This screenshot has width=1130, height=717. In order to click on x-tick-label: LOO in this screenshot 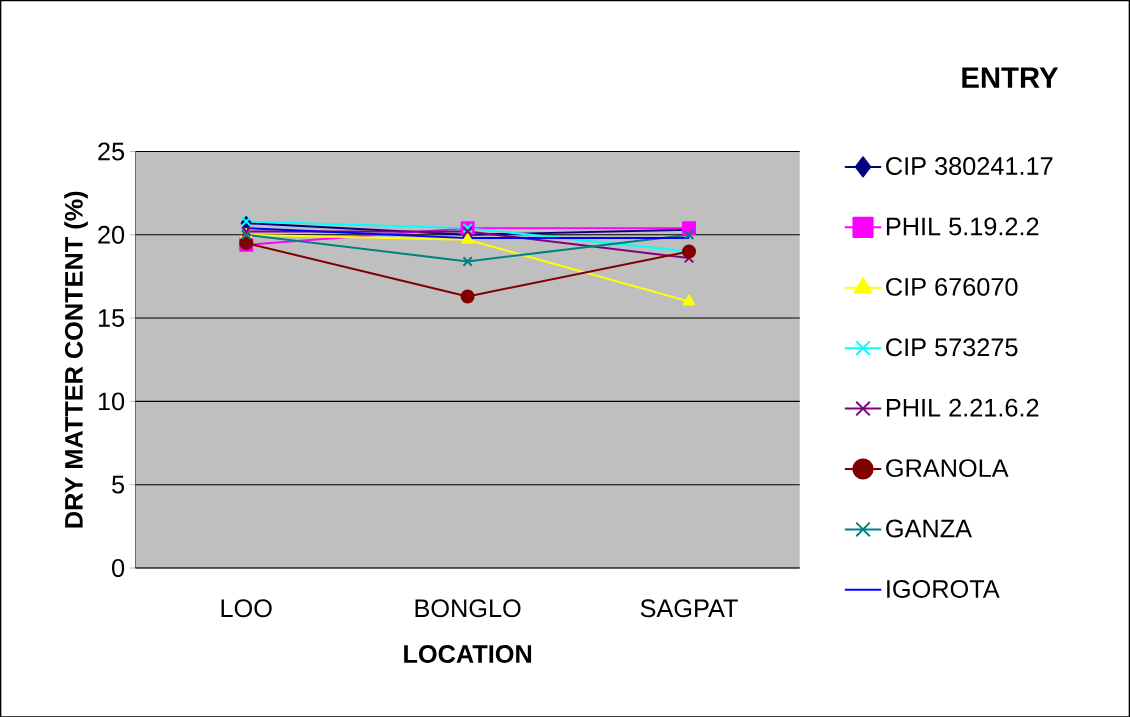, I will do `click(246, 608)`.